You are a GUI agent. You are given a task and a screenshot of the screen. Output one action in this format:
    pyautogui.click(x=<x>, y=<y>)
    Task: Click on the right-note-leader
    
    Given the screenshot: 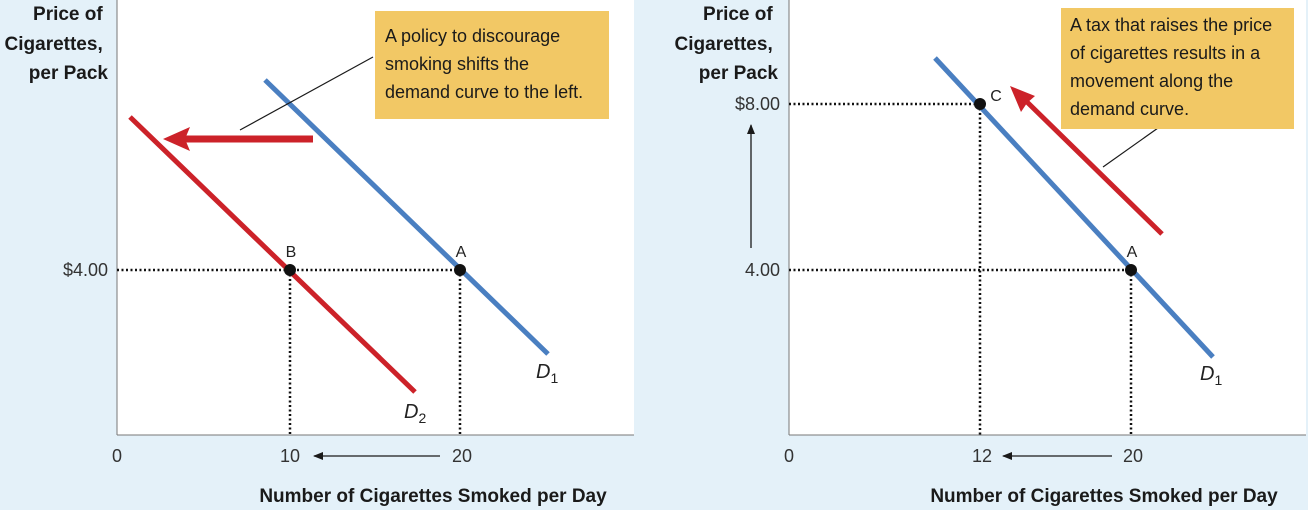 What is the action you would take?
    pyautogui.click(x=1130, y=147)
    